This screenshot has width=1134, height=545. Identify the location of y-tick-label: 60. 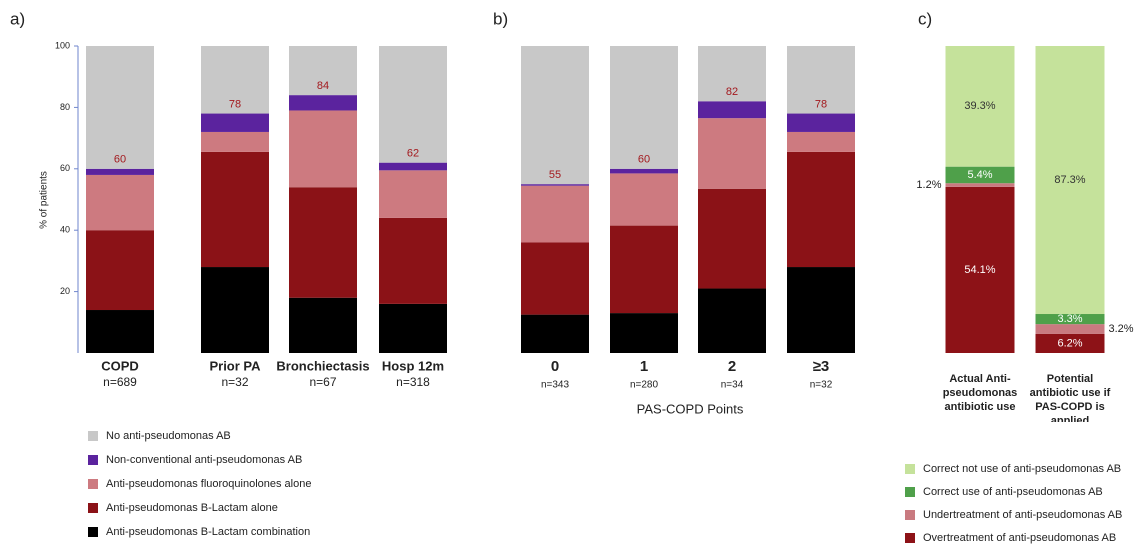
(65, 168).